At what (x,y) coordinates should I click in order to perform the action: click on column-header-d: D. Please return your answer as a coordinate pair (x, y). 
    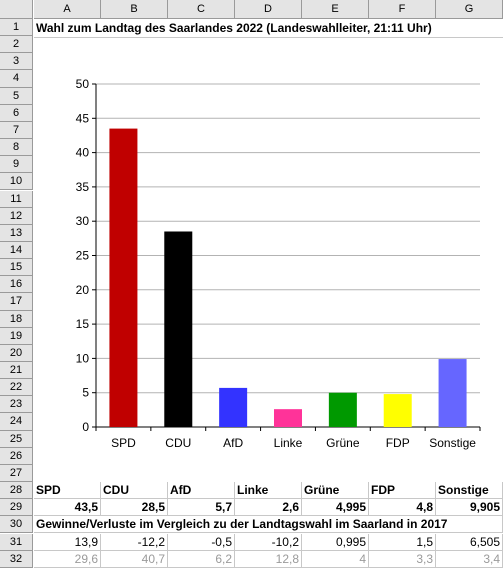
    Looking at the image, I should click on (268, 9).